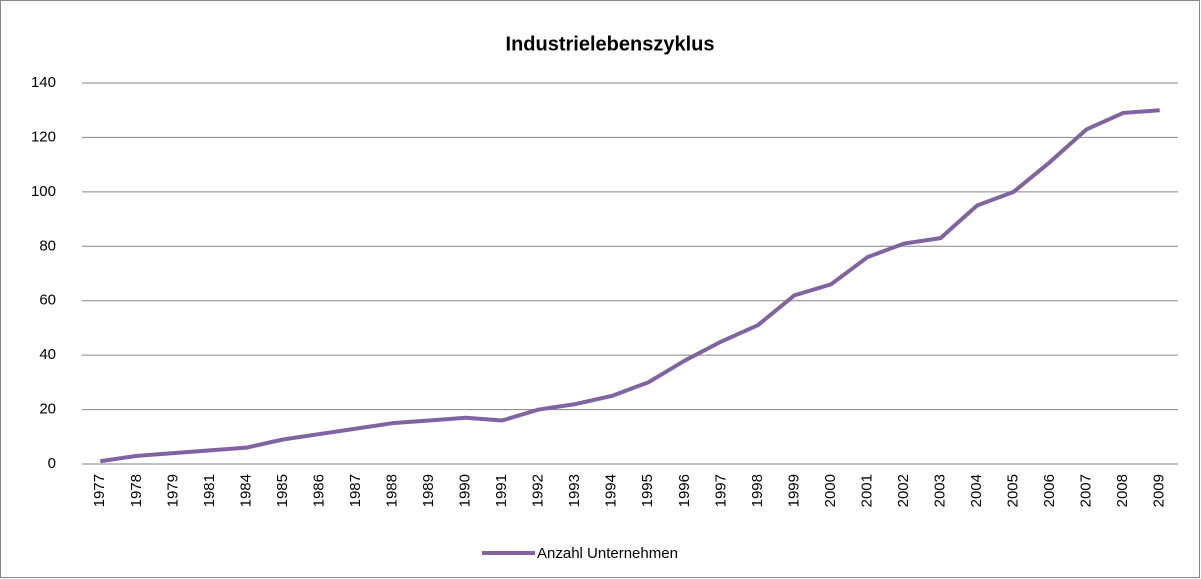  Describe the element at coordinates (465, 490) in the screenshot. I see `x-tick-label: 1990` at that location.